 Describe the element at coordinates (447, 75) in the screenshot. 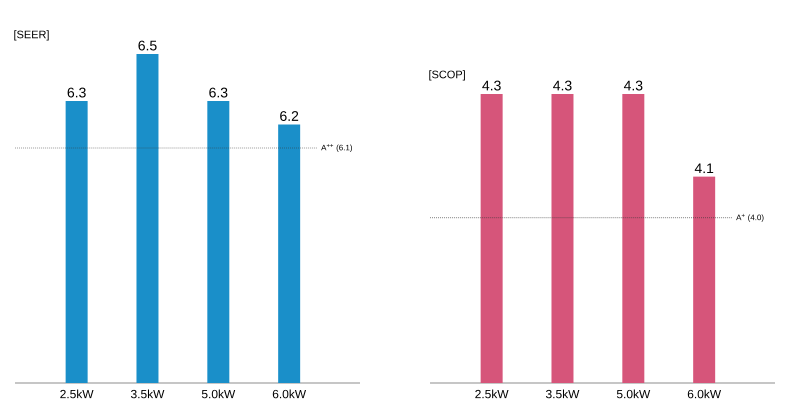

I see `chart-title: [SCOP]` at that location.